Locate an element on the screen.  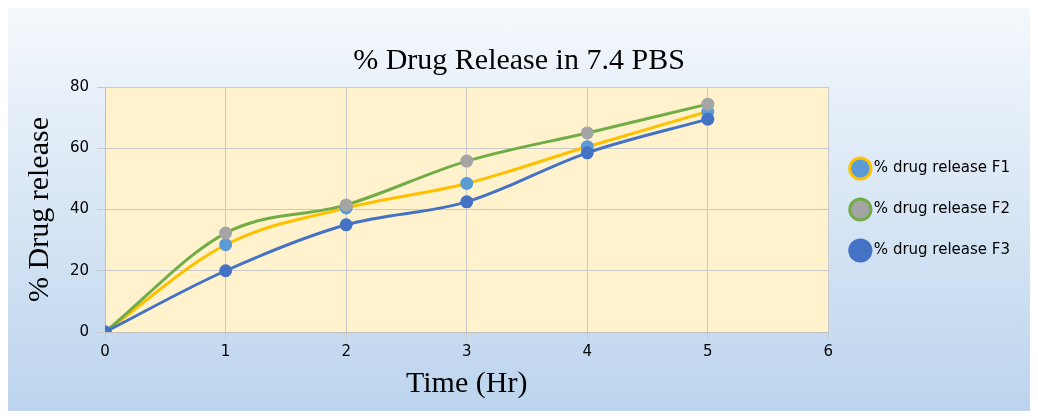
y-axis-title: % Drug release is located at coordinates (37, 209).